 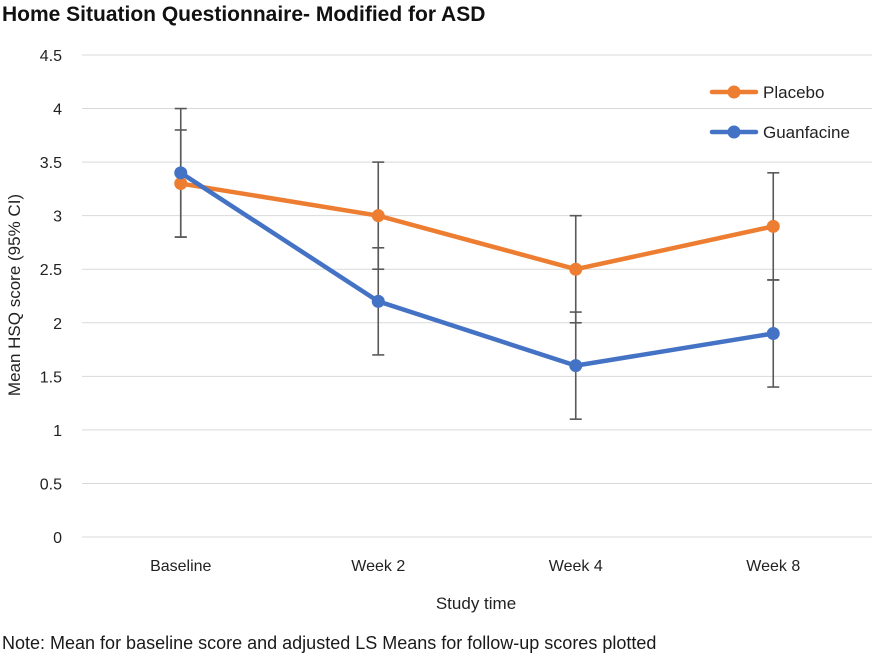 I want to click on y-tick-label: 3, so click(x=57, y=217).